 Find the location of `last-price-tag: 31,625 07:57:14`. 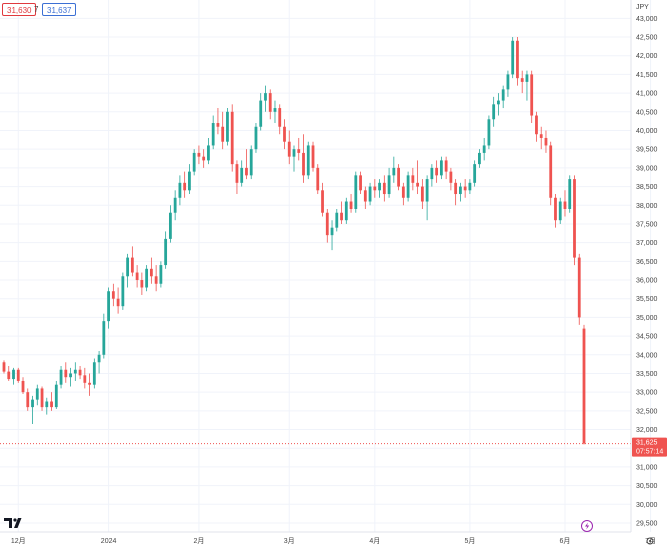

last-price-tag: 31,625 07:57:14 is located at coordinates (649, 447).